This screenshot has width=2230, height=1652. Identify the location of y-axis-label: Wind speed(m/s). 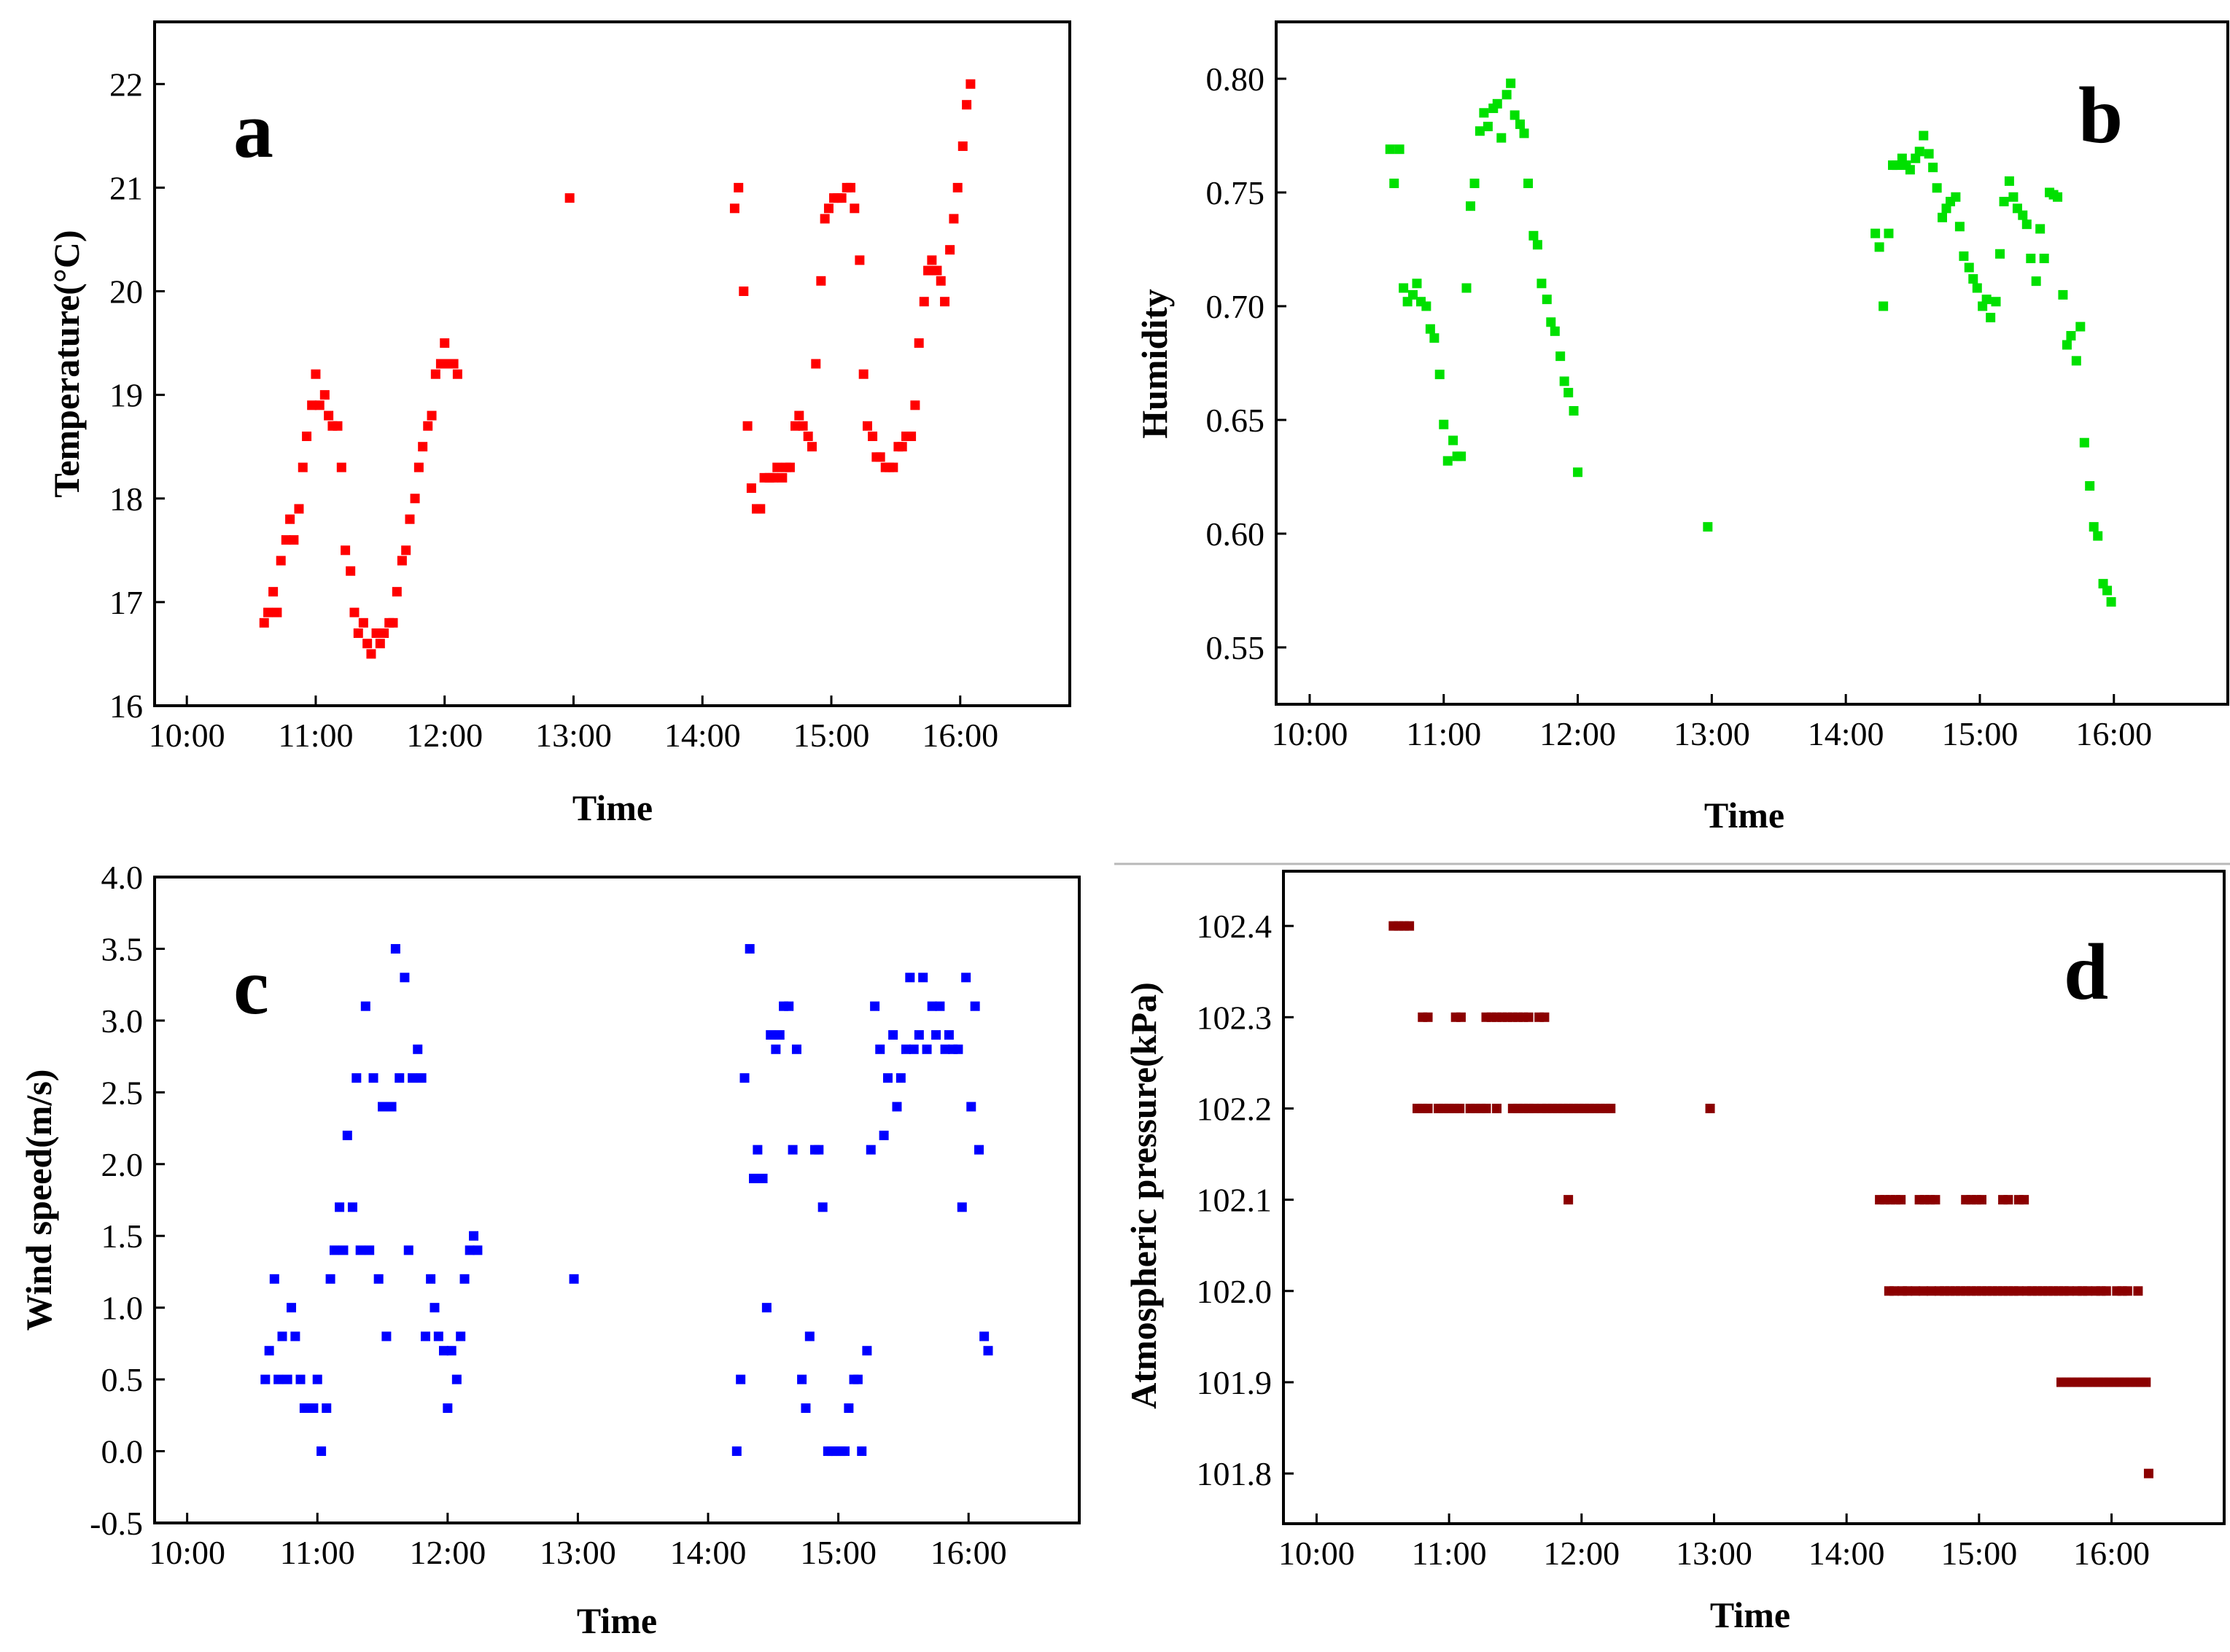
(38, 1200).